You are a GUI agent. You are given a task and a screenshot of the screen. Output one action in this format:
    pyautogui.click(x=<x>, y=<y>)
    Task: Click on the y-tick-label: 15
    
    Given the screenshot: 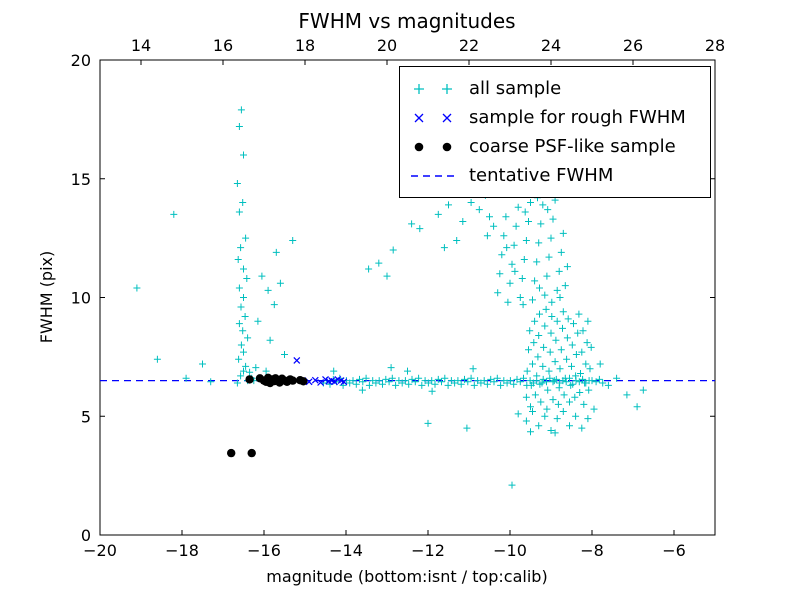 What is the action you would take?
    pyautogui.click(x=81, y=179)
    